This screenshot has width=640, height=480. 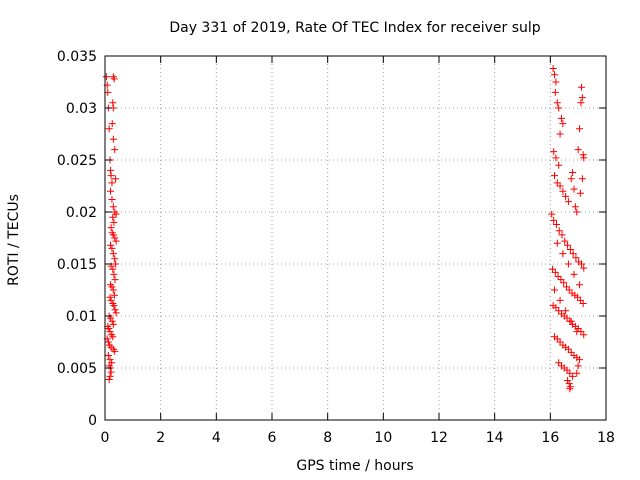 What do you see at coordinates (105, 438) in the screenshot?
I see `x-tick-label: 0` at bounding box center [105, 438].